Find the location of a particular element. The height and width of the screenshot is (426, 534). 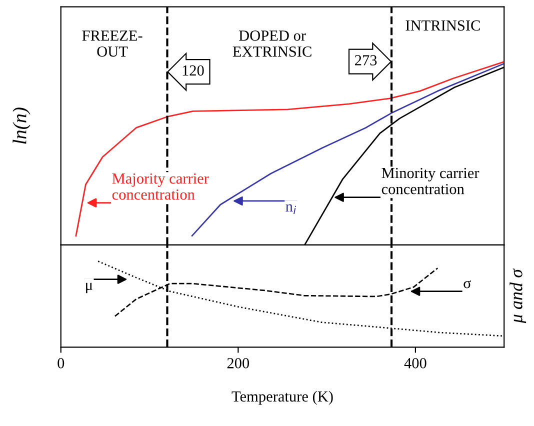

x-tick-label: 0 is located at coordinates (61, 363).